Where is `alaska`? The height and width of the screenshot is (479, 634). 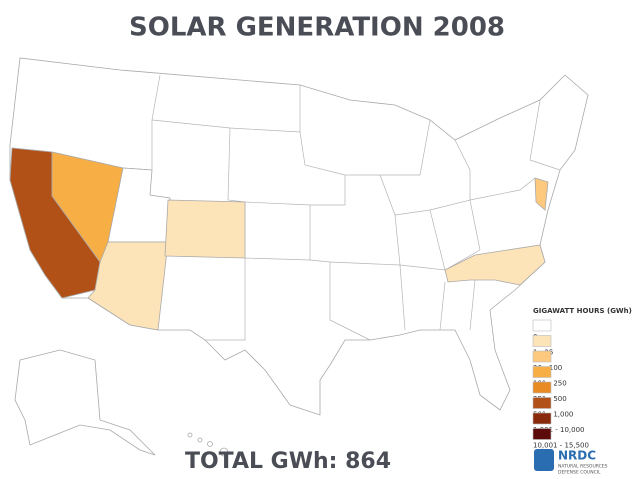
alaska is located at coordinates (85, 402).